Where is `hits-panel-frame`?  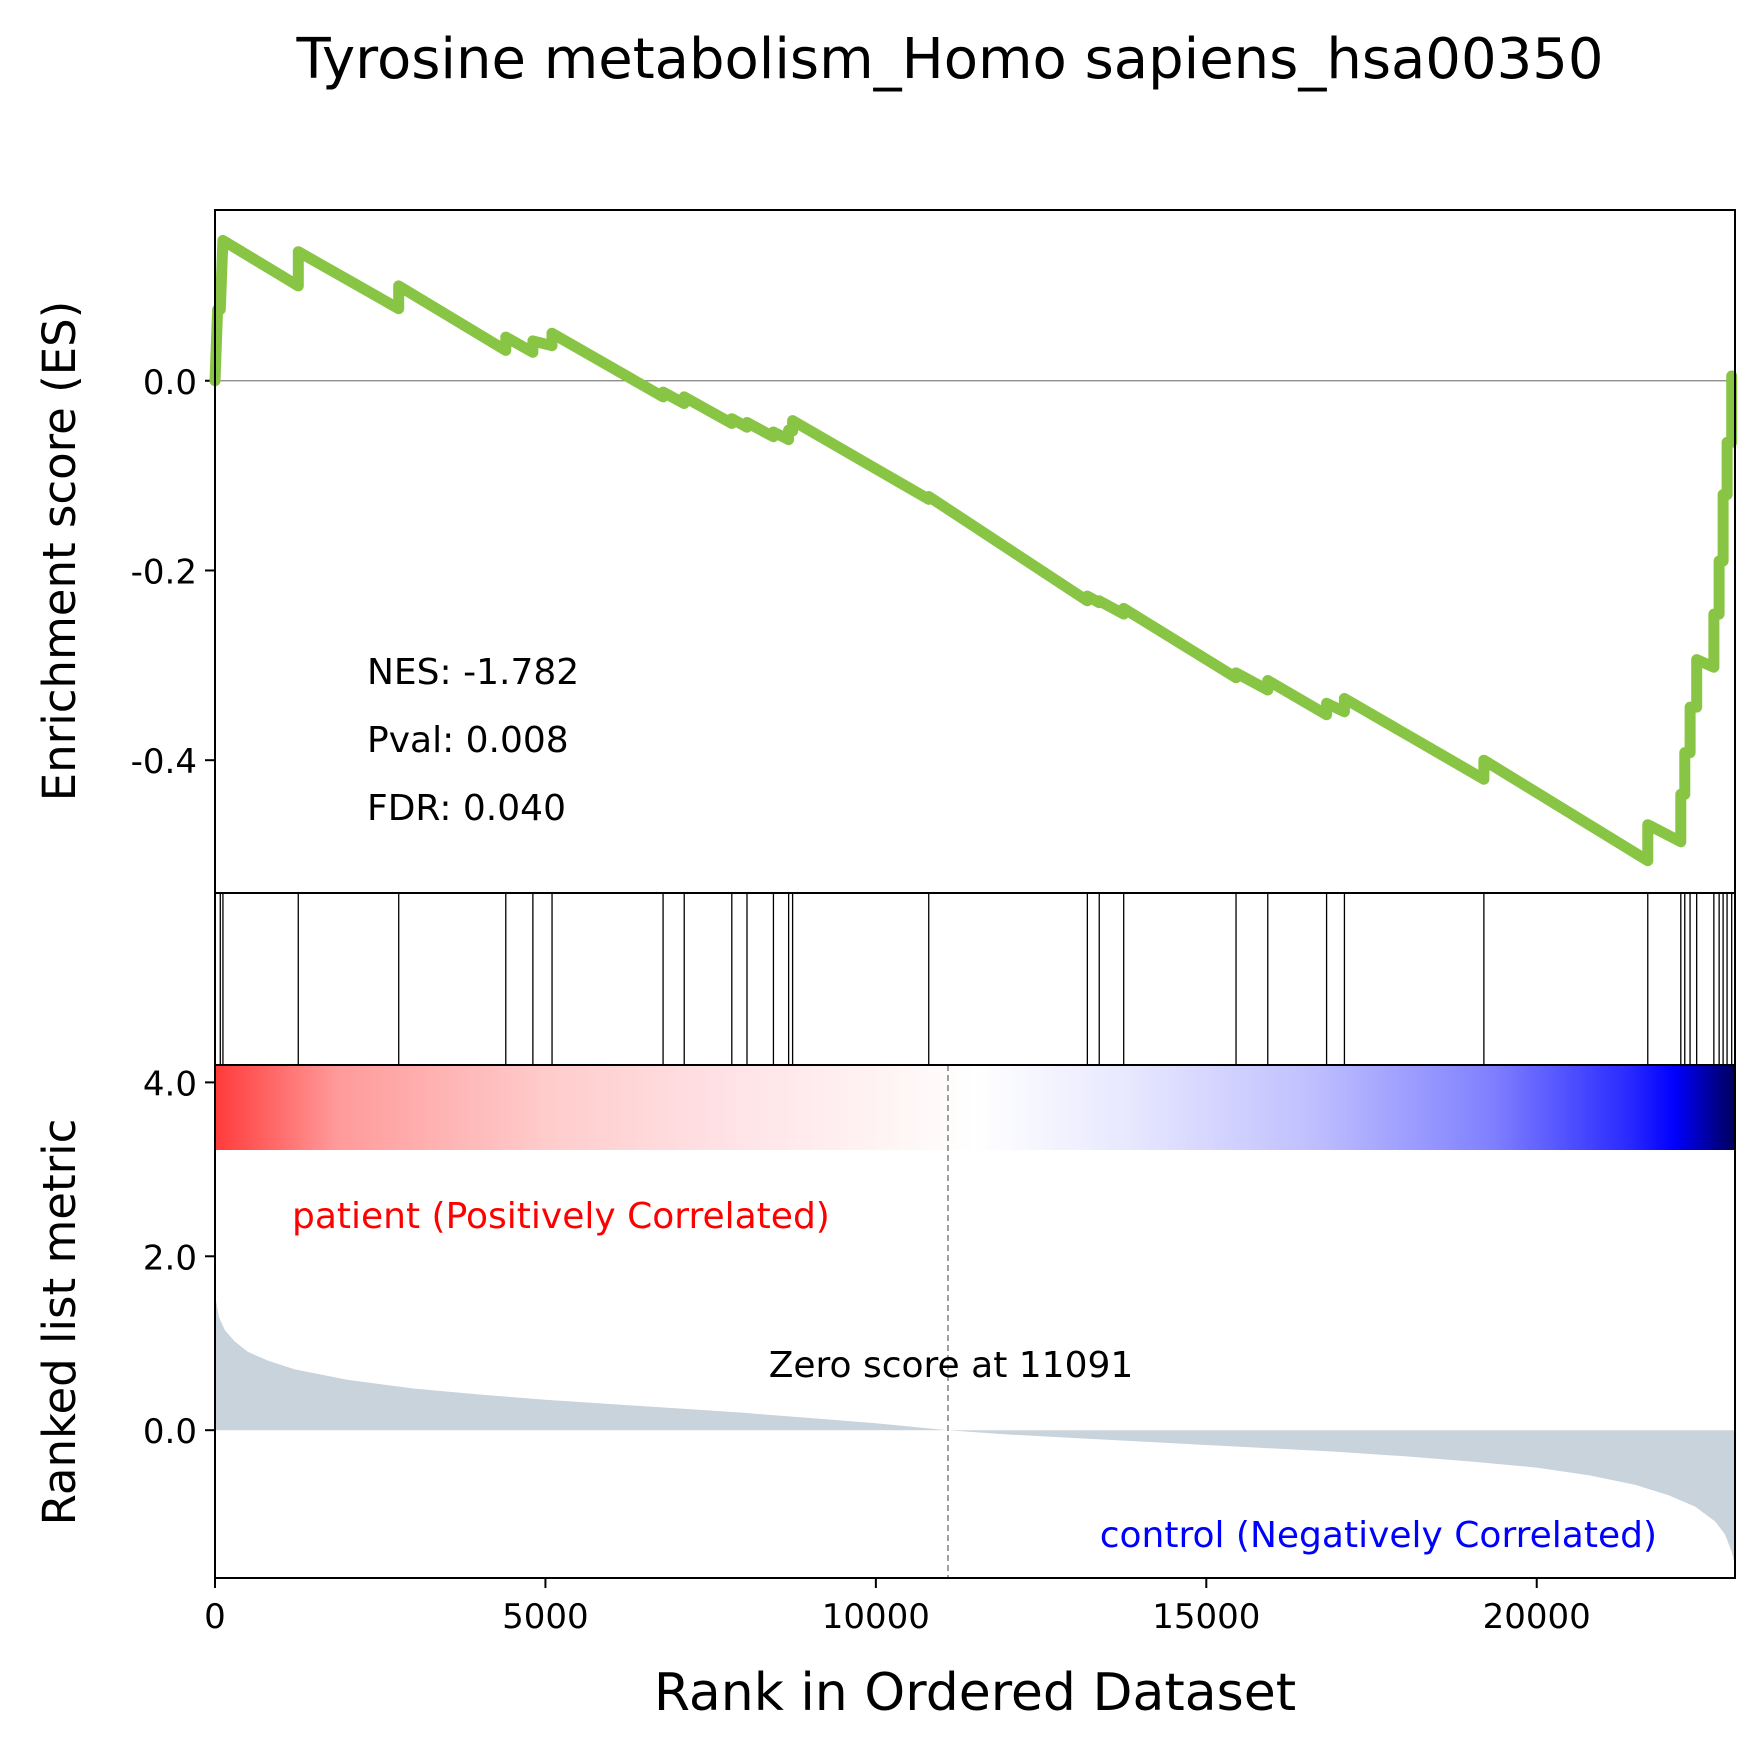 hits-panel-frame is located at coordinates (975, 979).